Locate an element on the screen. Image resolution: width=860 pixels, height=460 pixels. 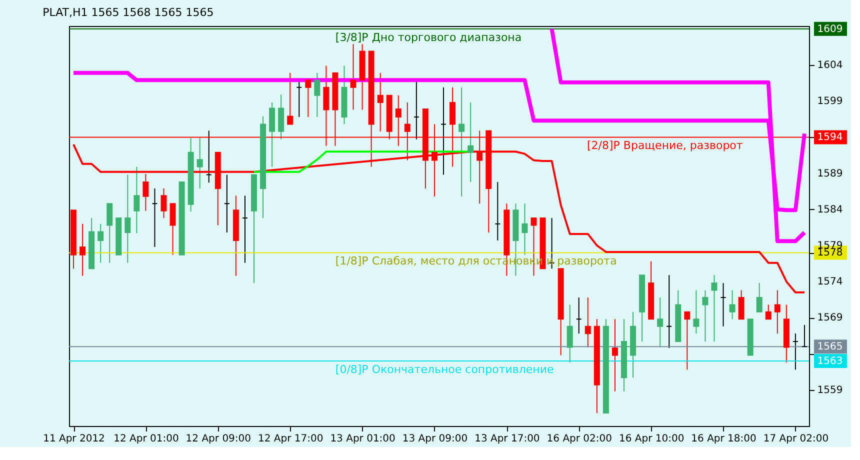
x-tick-label: 13 Apr 09:00 is located at coordinates (435, 439).